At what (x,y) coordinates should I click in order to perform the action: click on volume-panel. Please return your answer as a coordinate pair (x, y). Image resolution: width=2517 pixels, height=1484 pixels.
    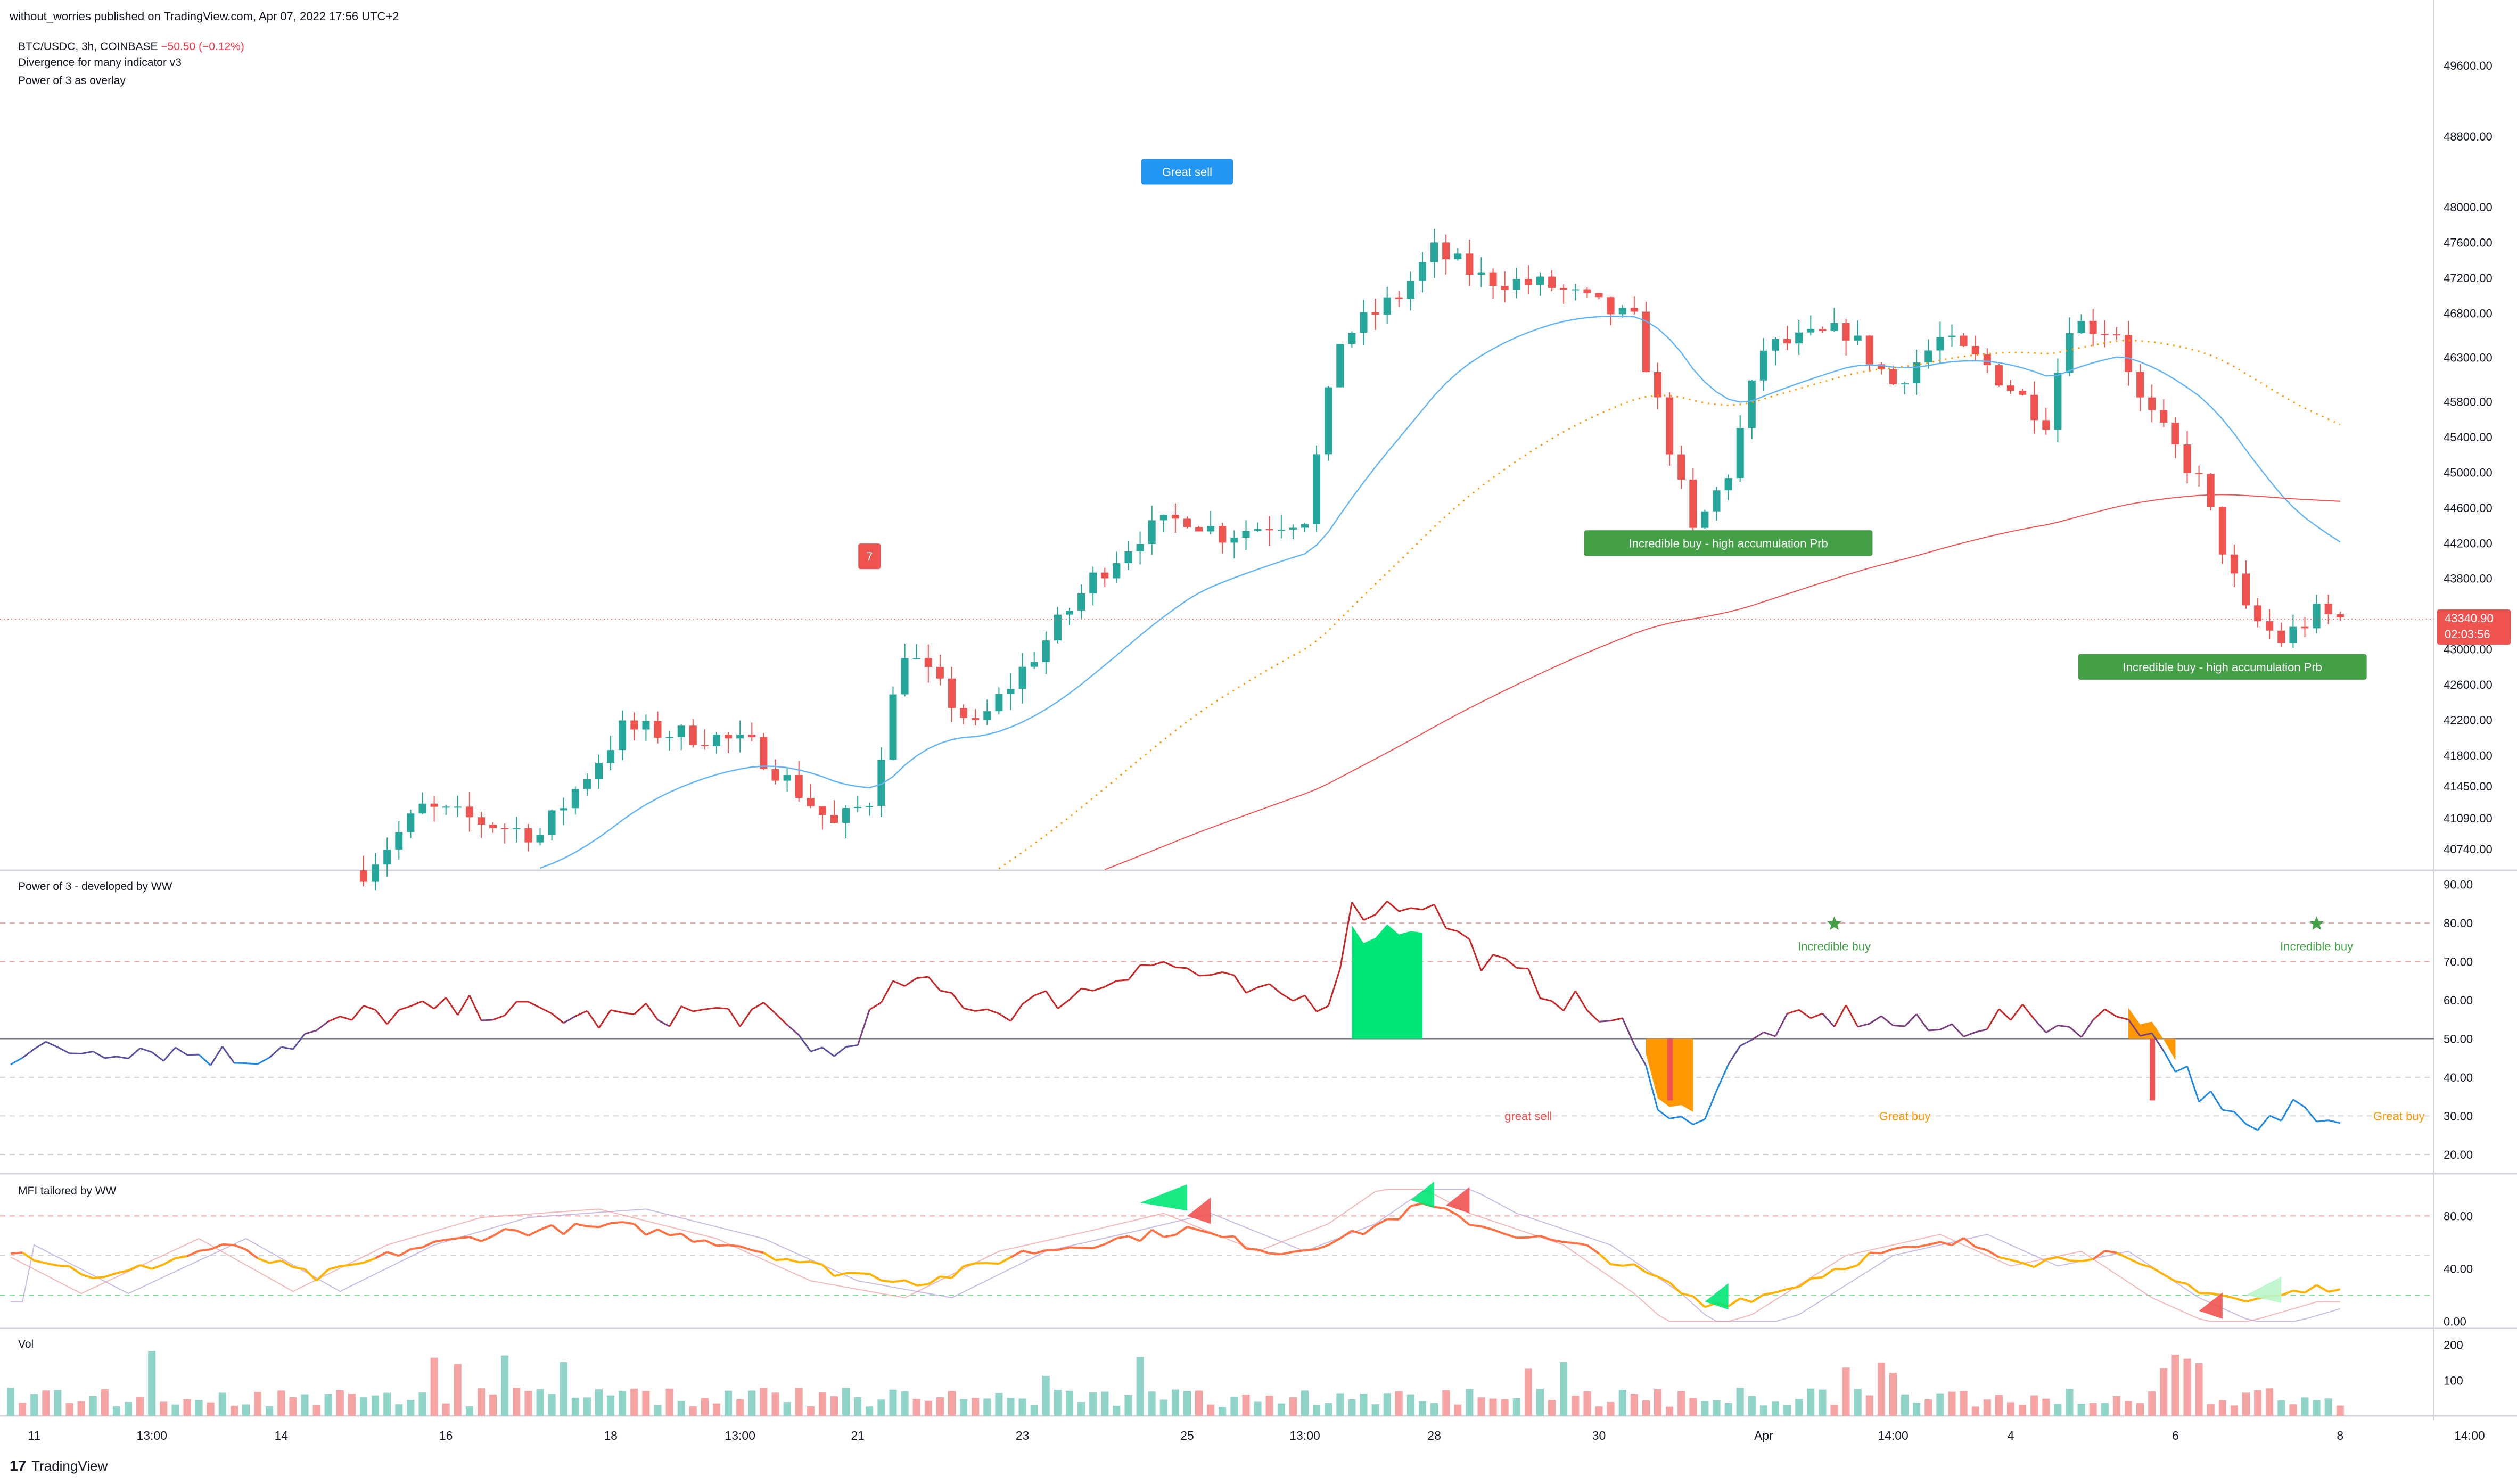
    Looking at the image, I should click on (1175, 1383).